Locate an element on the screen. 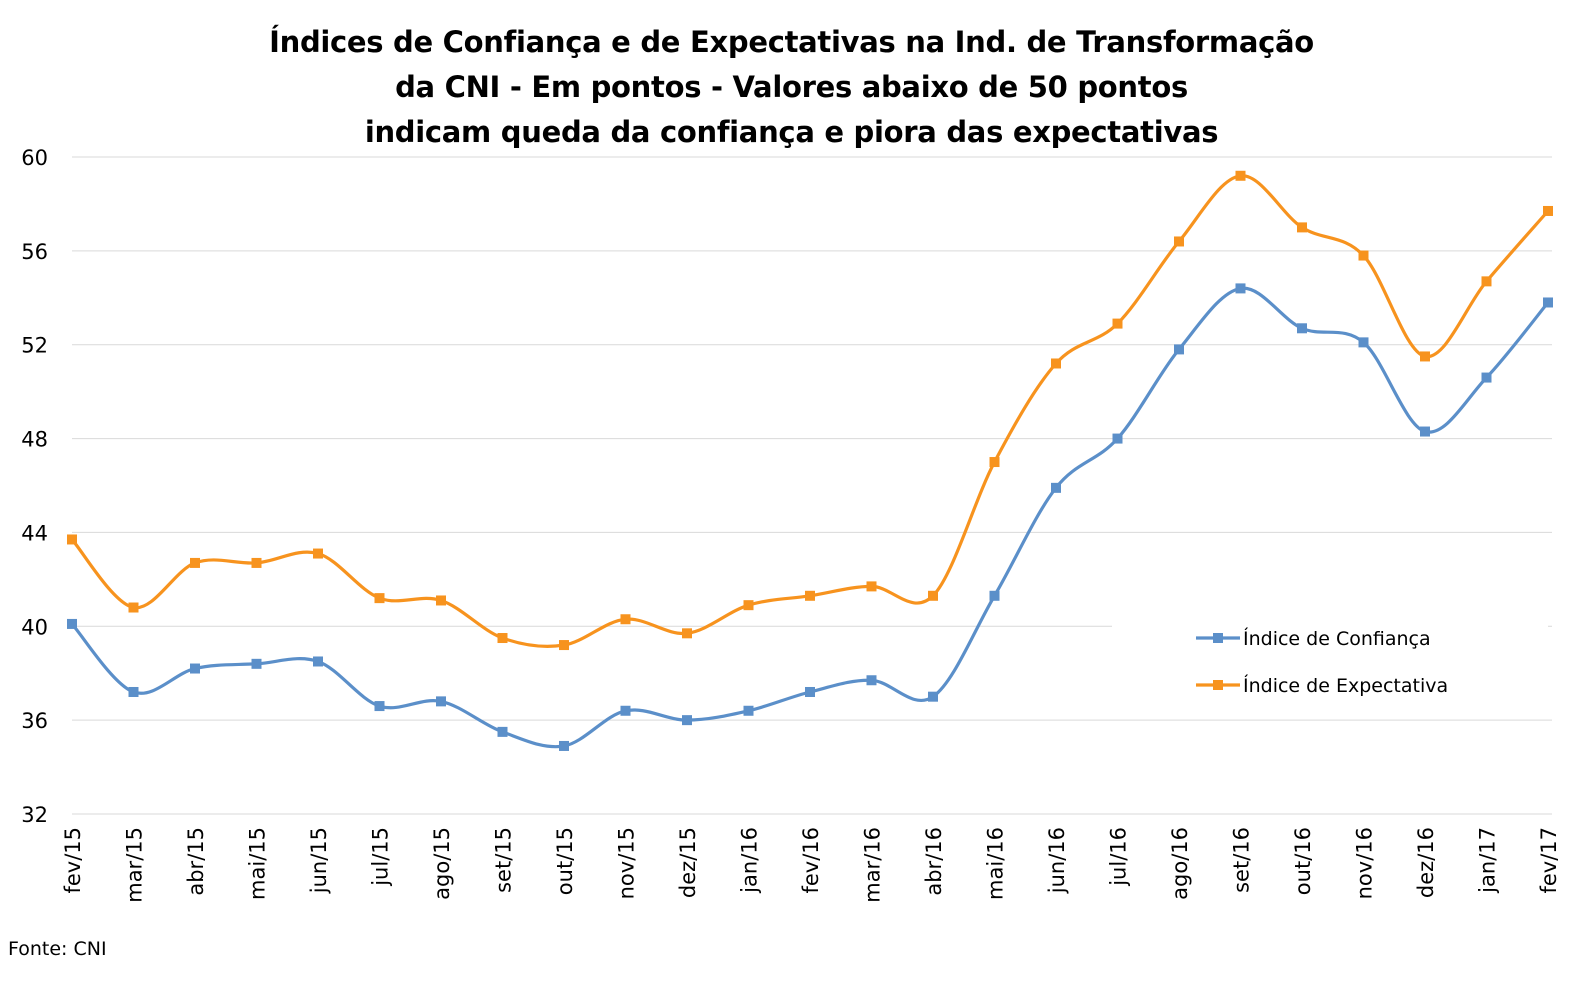 This screenshot has height=987, width=1583. x-tick-label-jun-16: jun/16 is located at coordinates (1057, 860).